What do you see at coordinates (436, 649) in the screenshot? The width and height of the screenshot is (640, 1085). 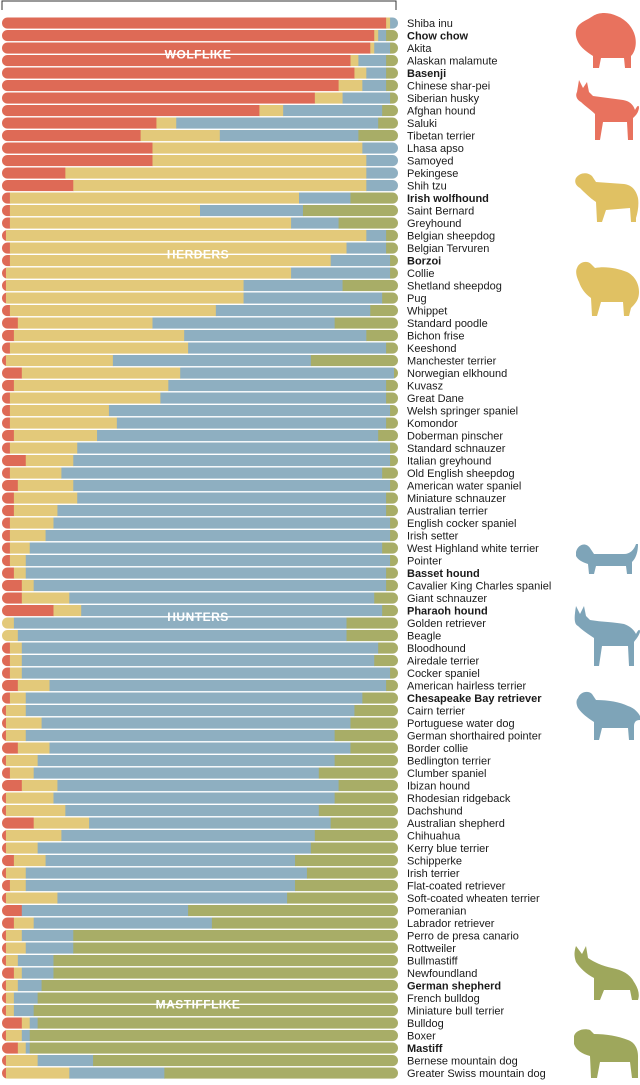 I see `breed-label: Bloodhound` at bounding box center [436, 649].